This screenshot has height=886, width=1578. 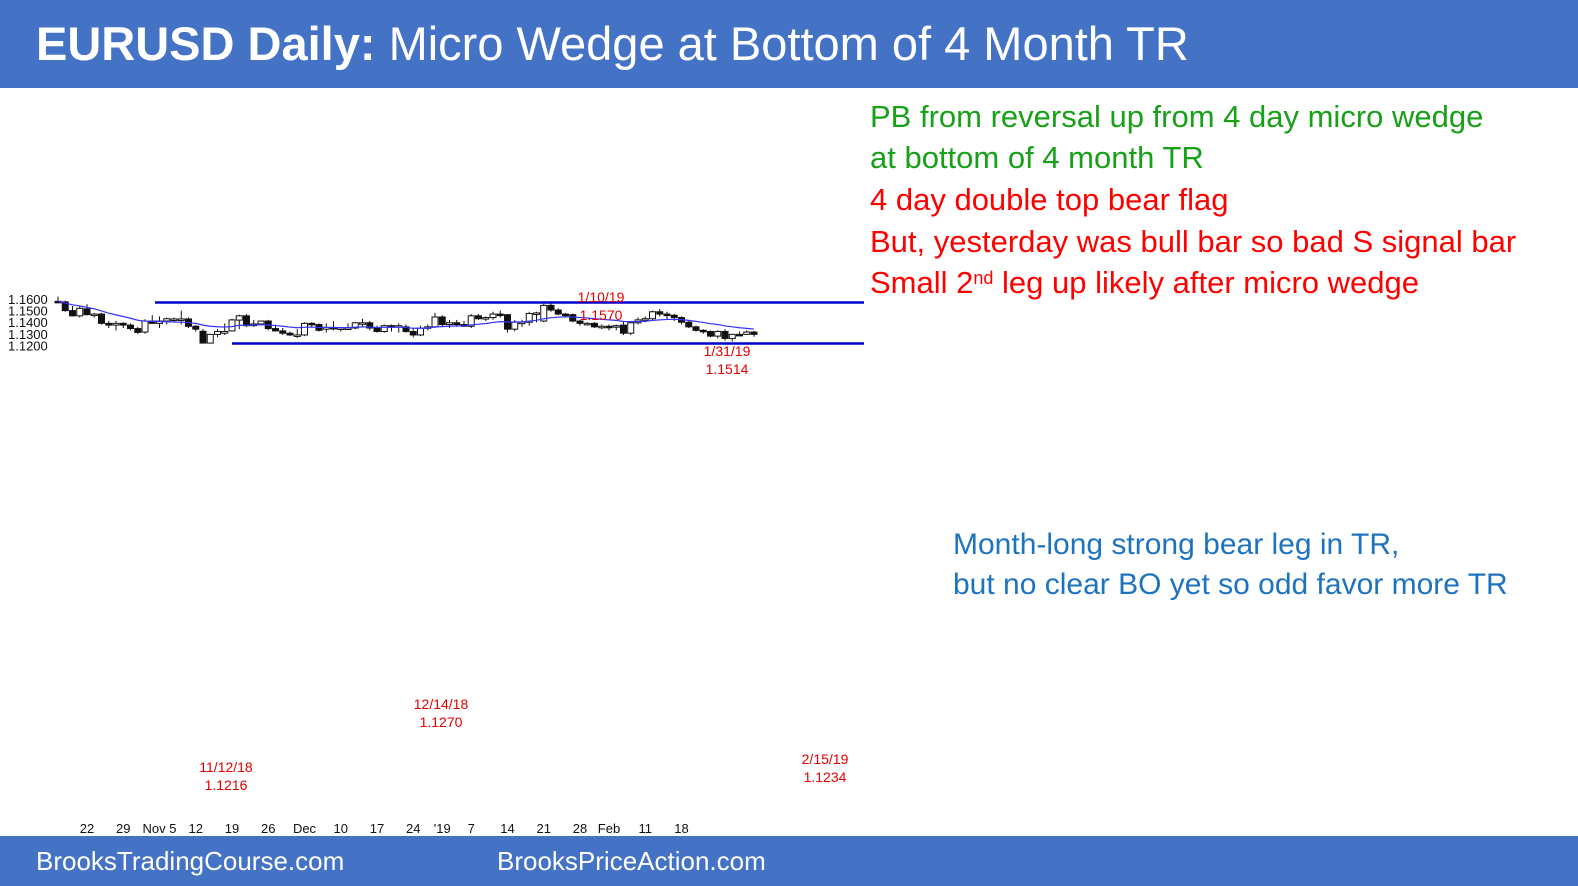 I want to click on x-tick-label: 10, so click(x=341, y=828).